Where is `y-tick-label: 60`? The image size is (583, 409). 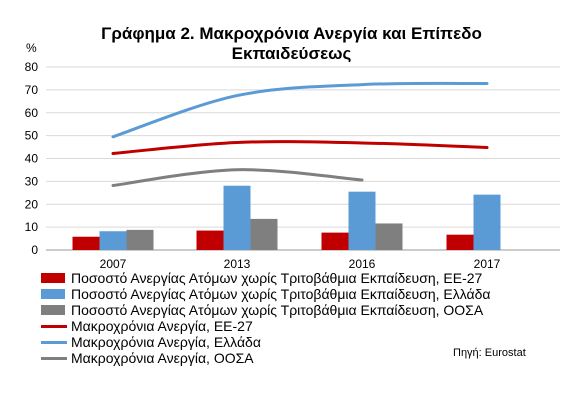
y-tick-label: 60 is located at coordinates (32, 113).